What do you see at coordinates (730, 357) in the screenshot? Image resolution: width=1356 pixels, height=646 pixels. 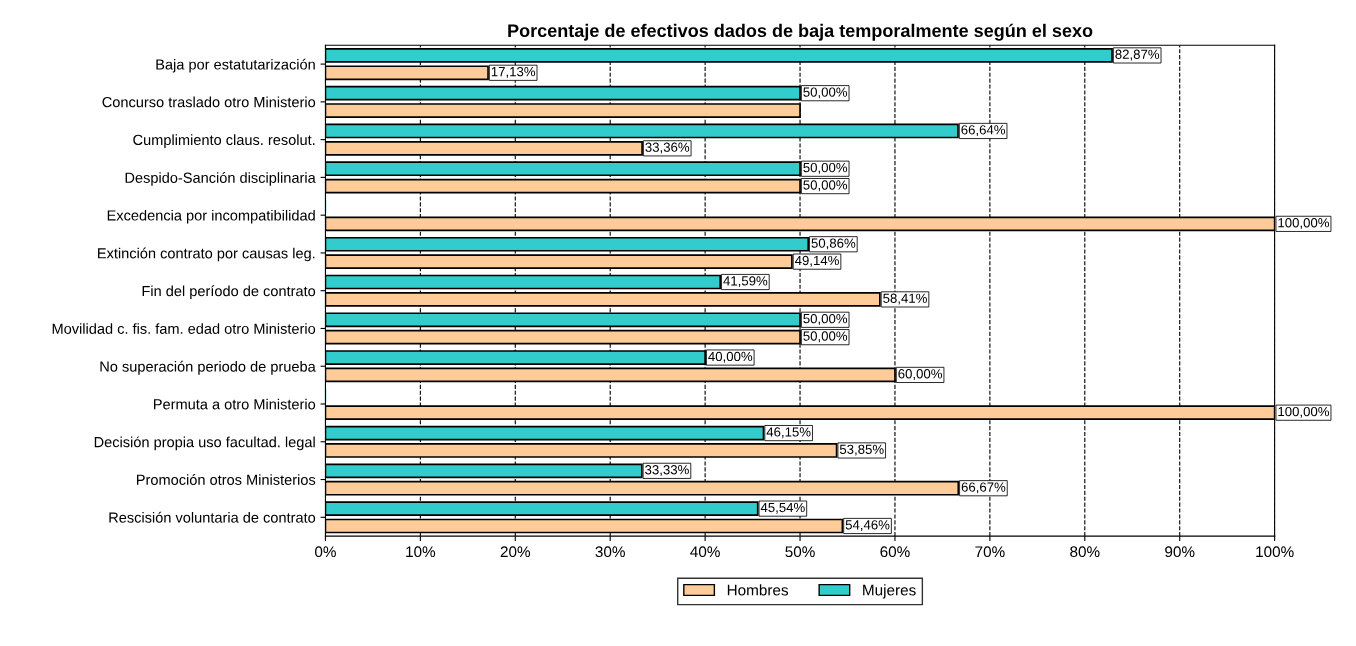 I see `data-label: 40,00%` at bounding box center [730, 357].